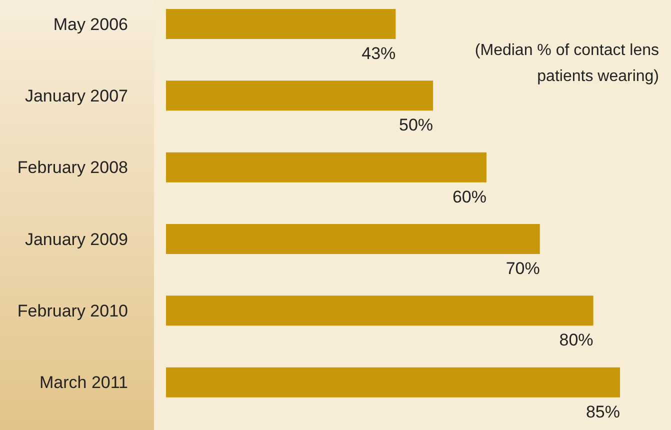 This screenshot has width=671, height=430. I want to click on data-label: 85%, so click(603, 412).